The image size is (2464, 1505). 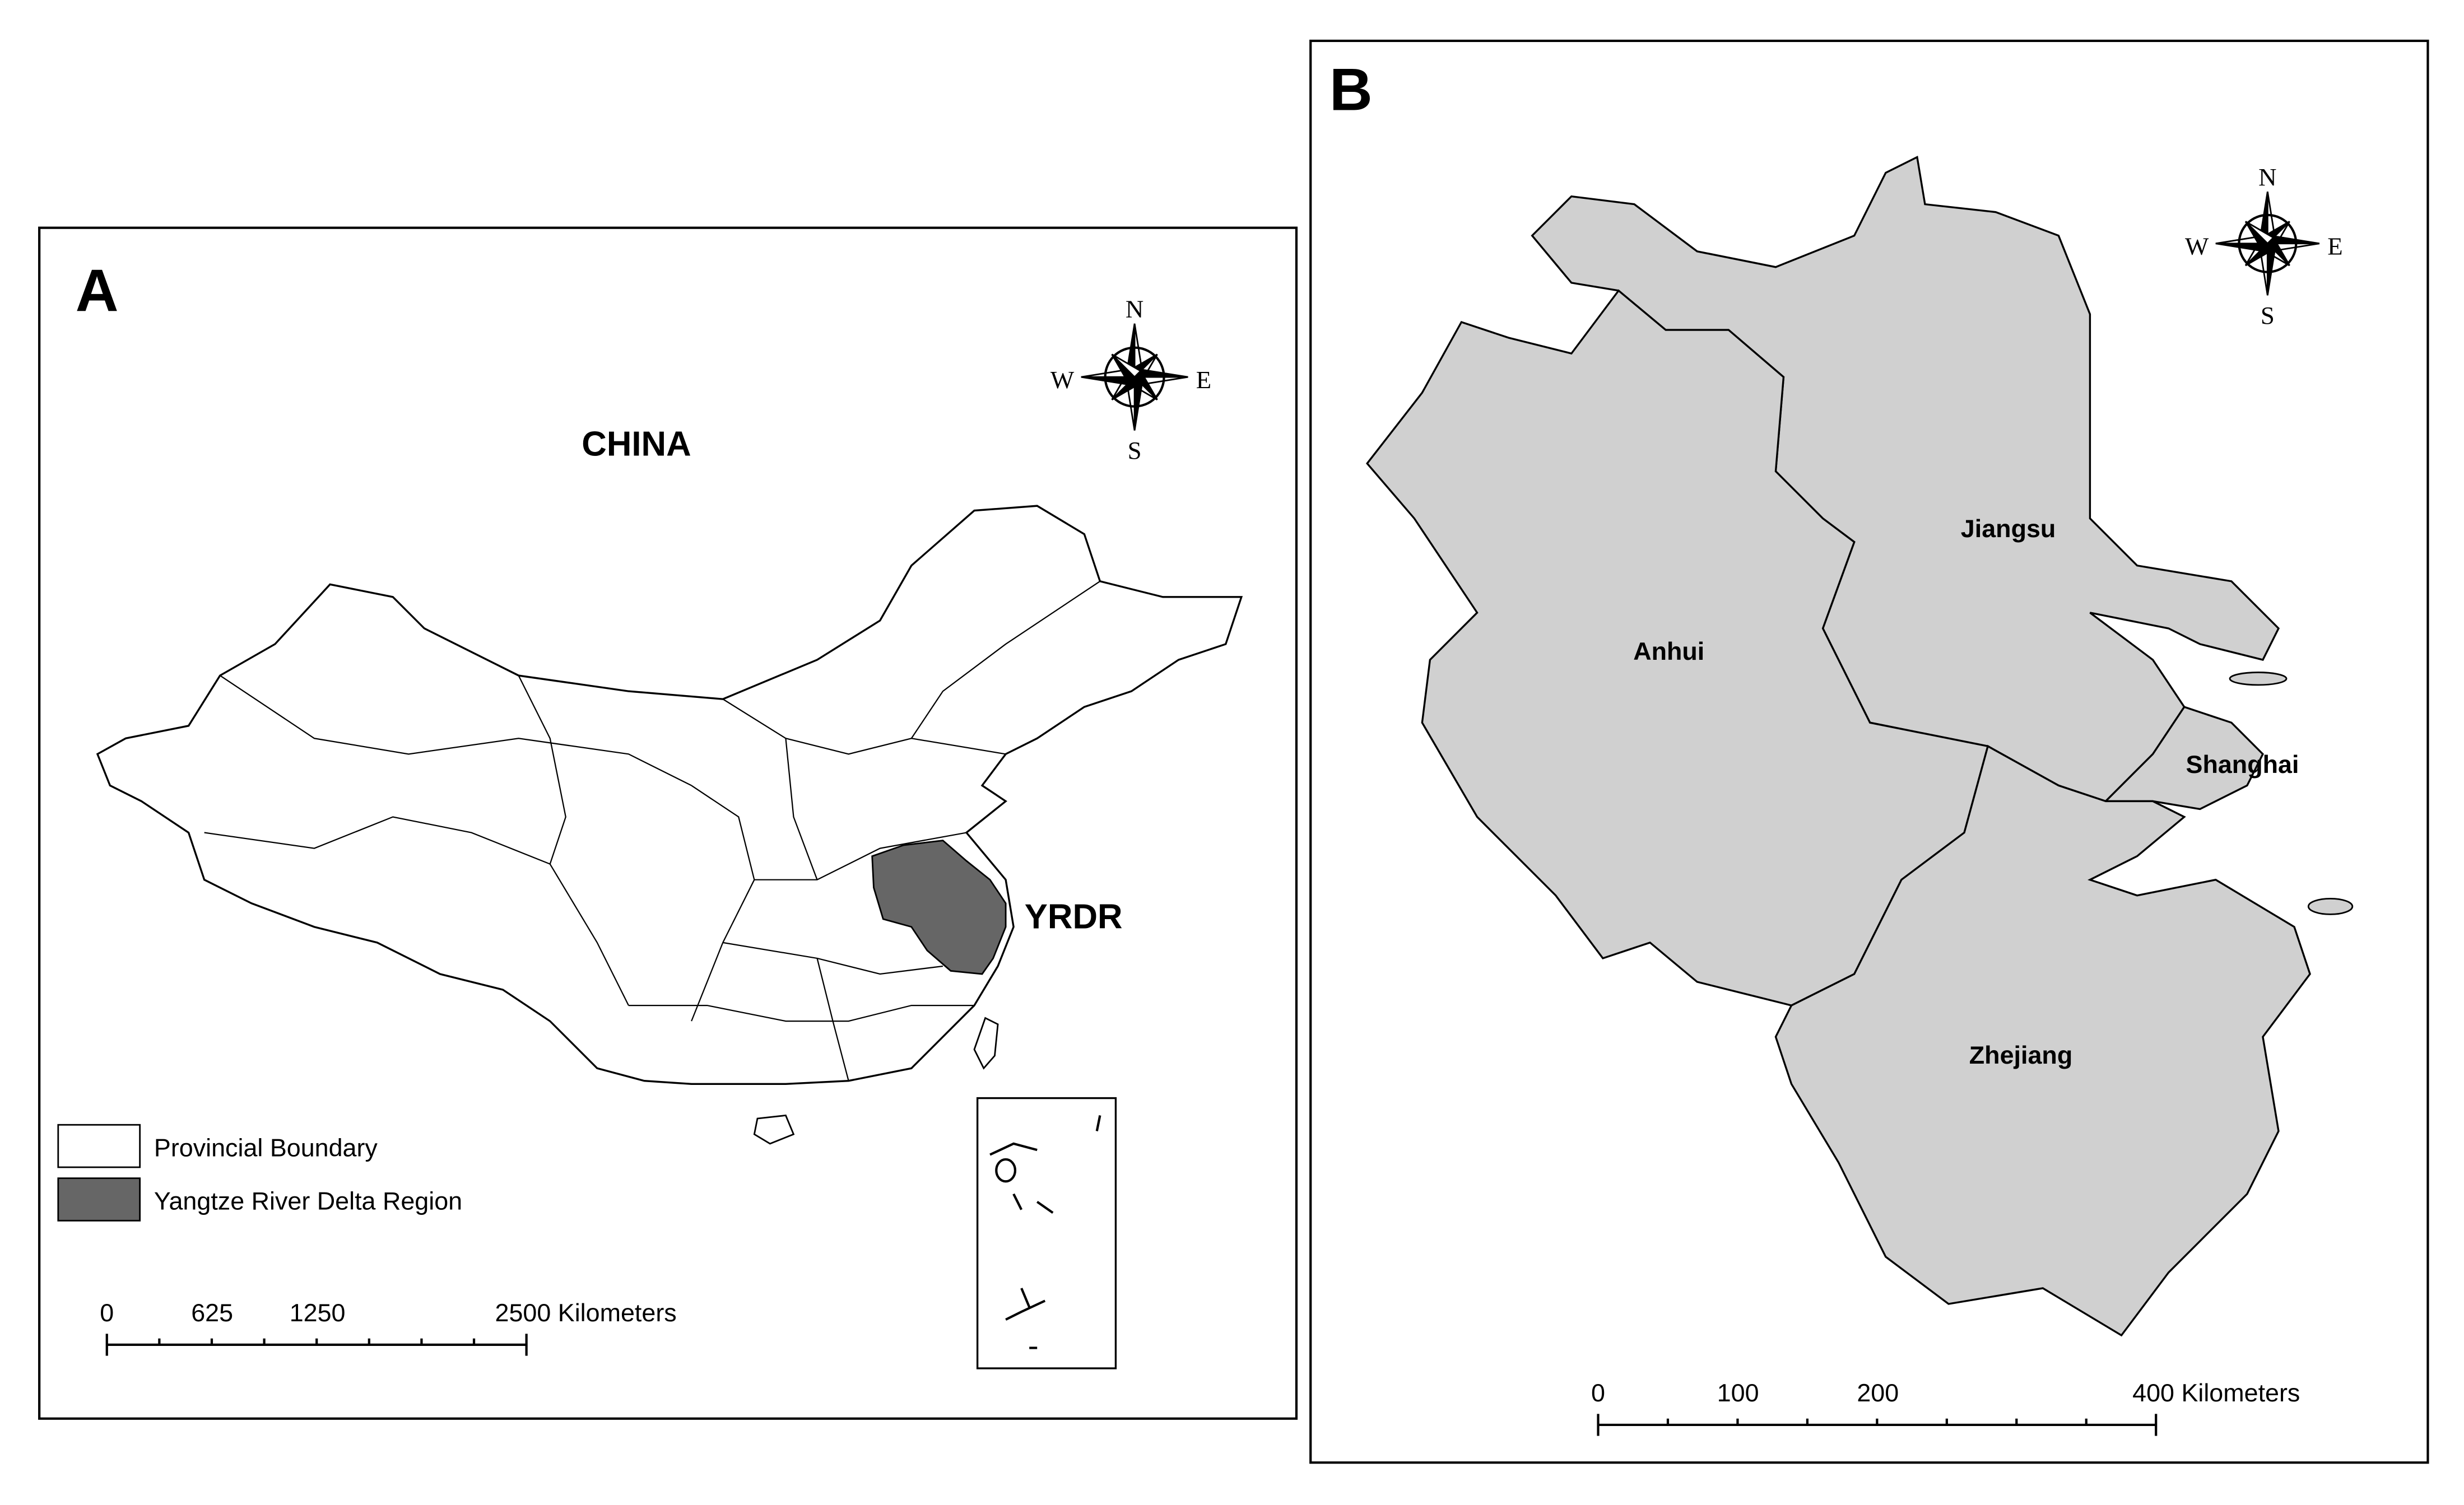 What do you see at coordinates (318, 1313) in the screenshot?
I see `scale-label: 1250` at bounding box center [318, 1313].